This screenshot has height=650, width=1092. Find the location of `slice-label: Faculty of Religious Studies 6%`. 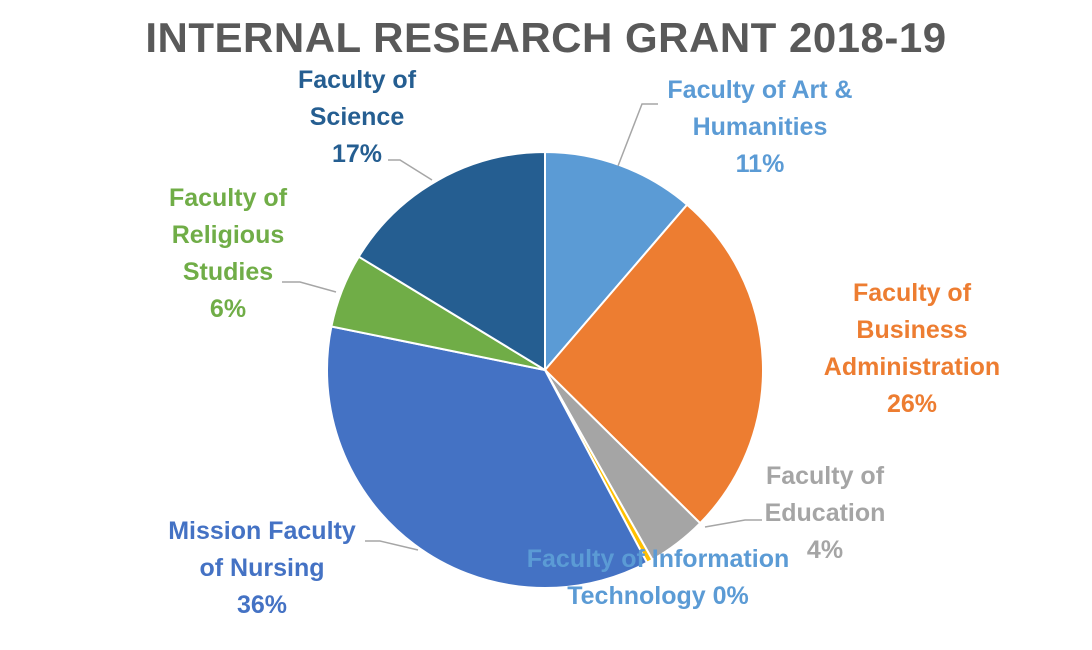

slice-label: Faculty of Religious Studies 6% is located at coordinates (228, 253).